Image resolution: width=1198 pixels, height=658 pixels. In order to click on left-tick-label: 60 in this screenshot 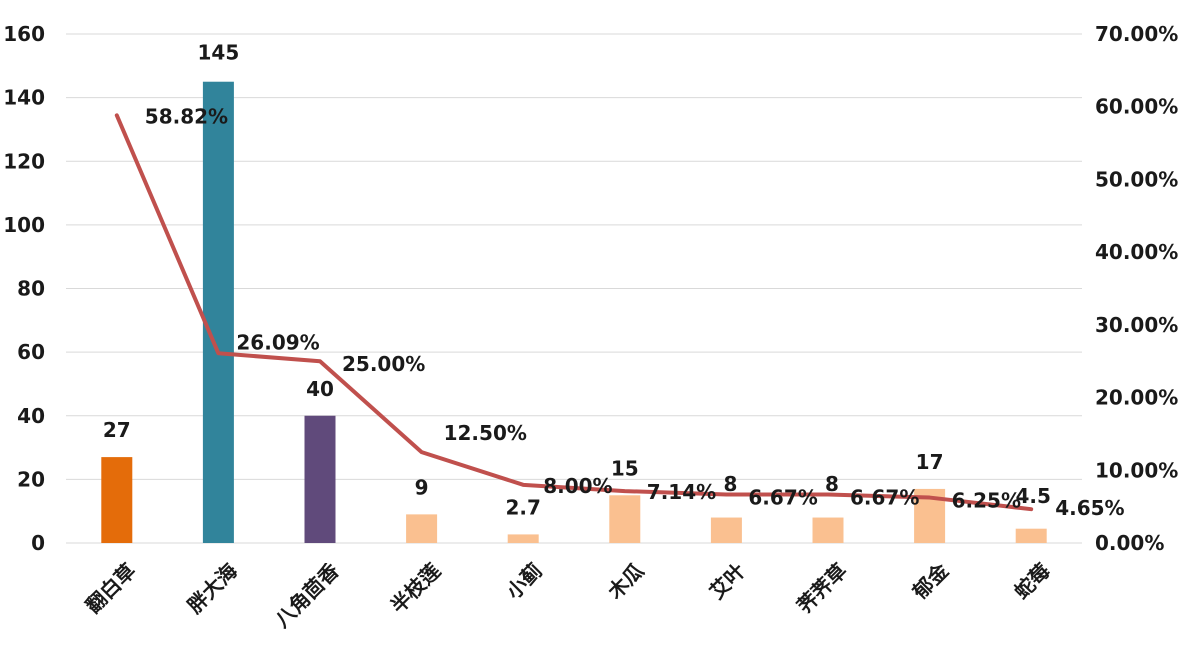, I will do `click(31, 352)`.